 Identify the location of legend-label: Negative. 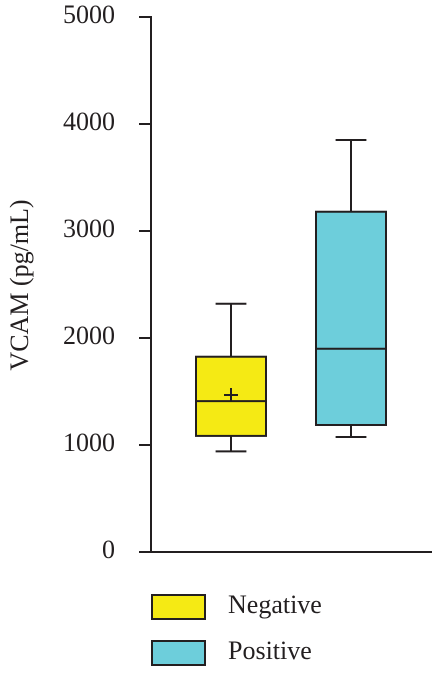
(275, 604).